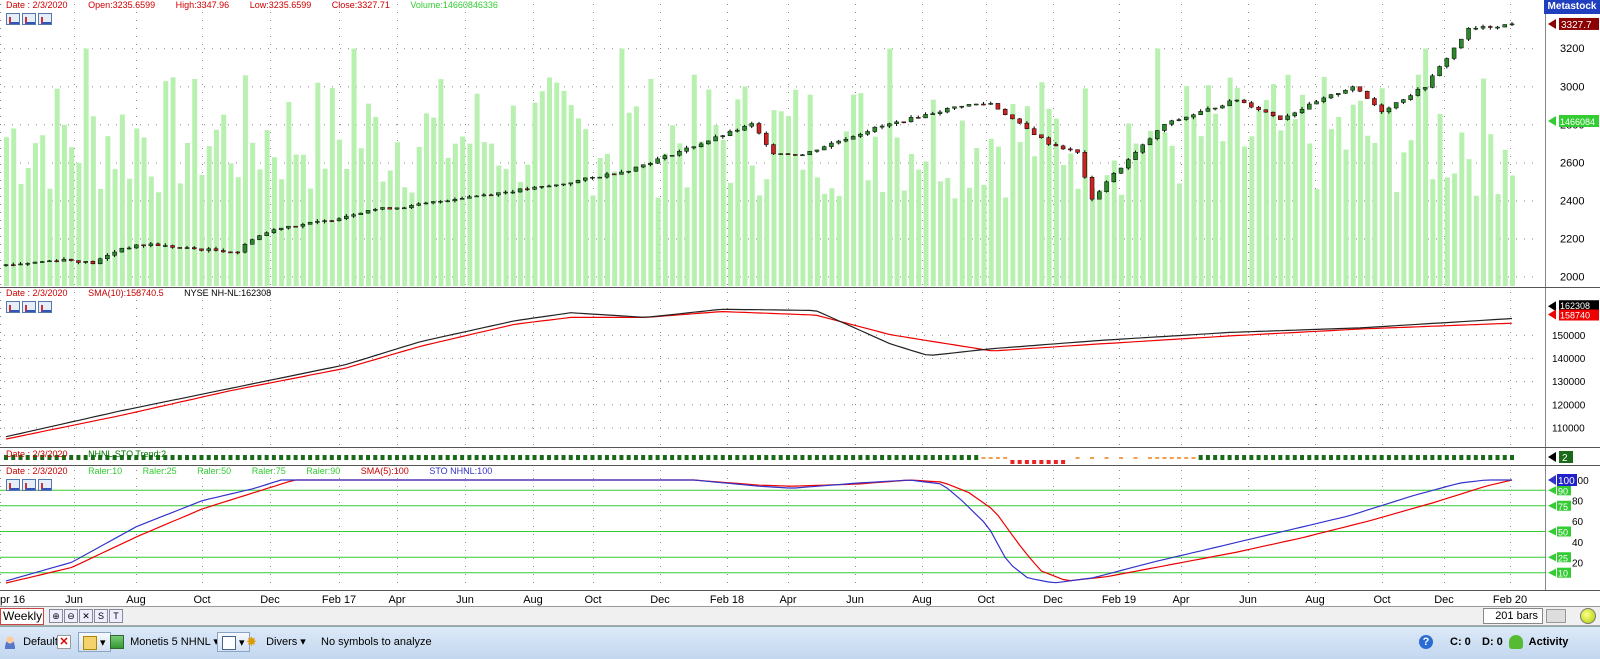 Image resolution: width=1600 pixels, height=659 pixels. I want to click on trend-y-axis: 2, so click(1574, 456).